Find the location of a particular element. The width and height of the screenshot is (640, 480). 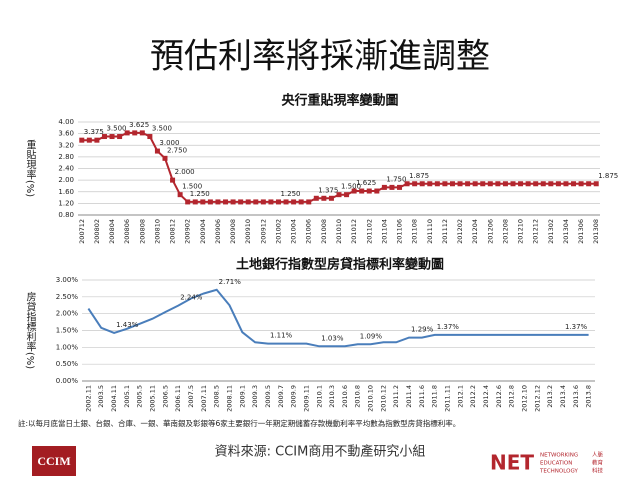

y-tick-label: 4.00 is located at coordinates (66, 122).